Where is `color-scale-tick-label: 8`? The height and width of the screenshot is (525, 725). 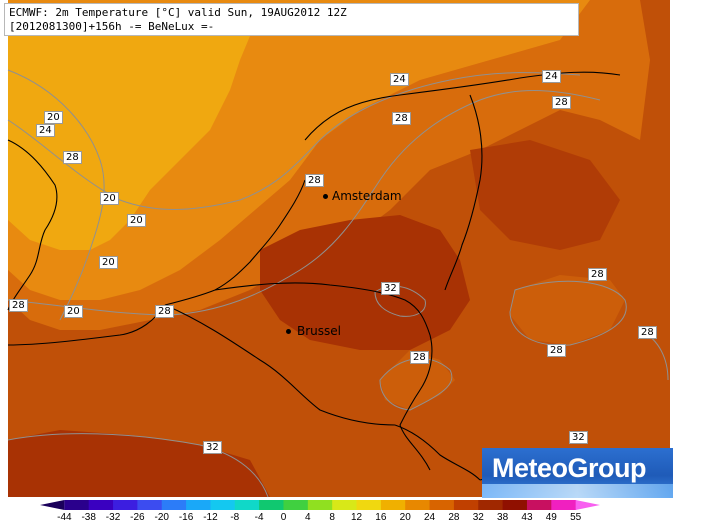 color-scale-tick-label: 8 is located at coordinates (332, 517).